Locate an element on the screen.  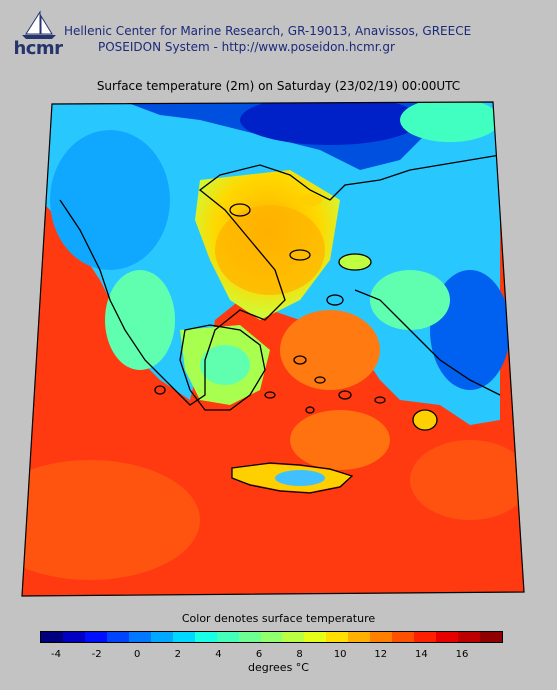
colorbar-tick-label: 6 is located at coordinates (259, 654).